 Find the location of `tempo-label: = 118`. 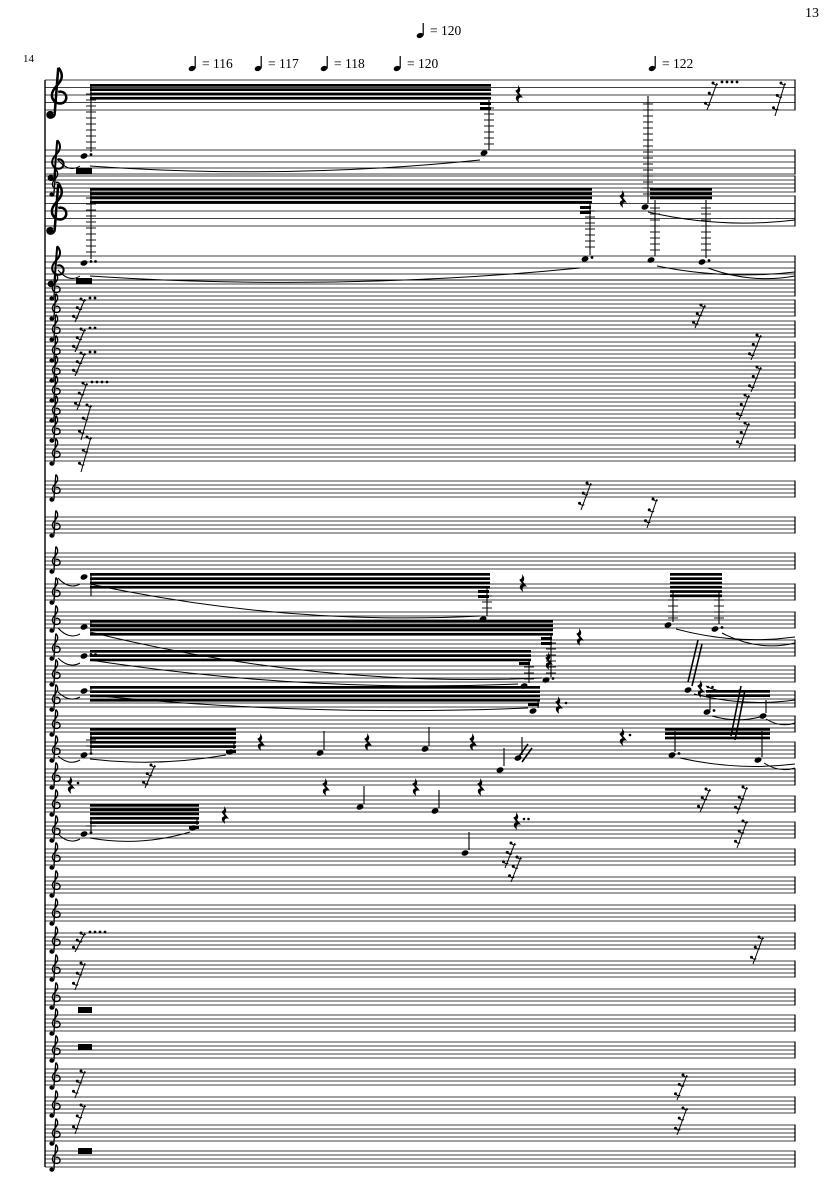

tempo-label: = 118 is located at coordinates (349, 63).